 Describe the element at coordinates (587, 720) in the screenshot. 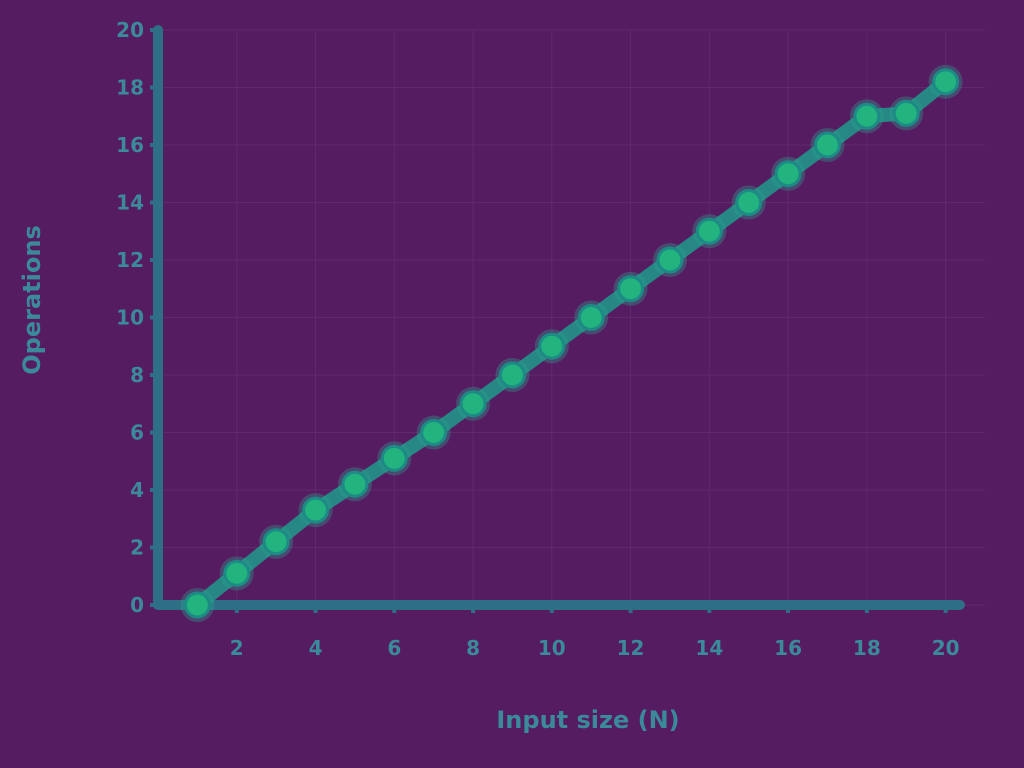

I see `x-axis-title: Input size (N)` at that location.